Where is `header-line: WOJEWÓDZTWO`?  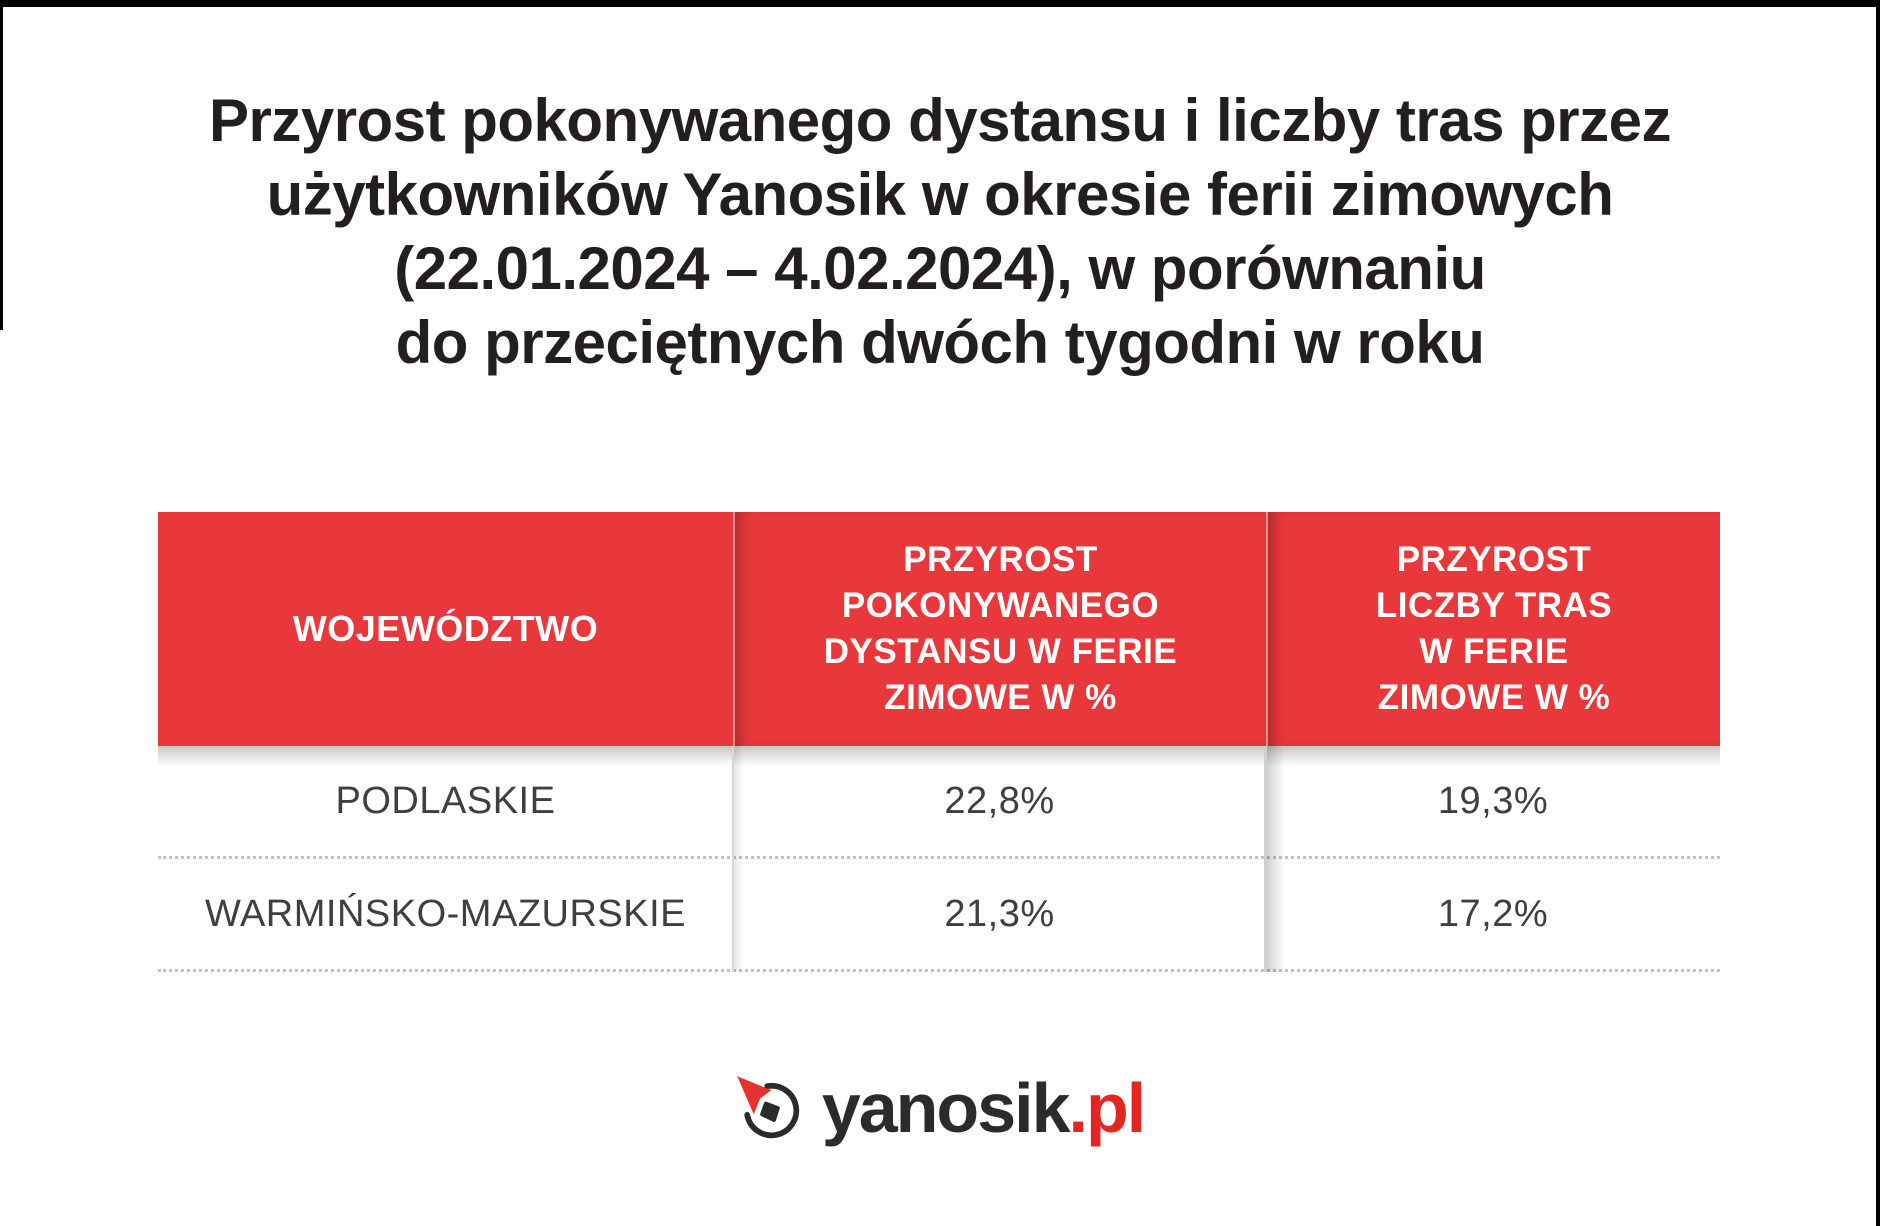 header-line: WOJEWÓDZTWO is located at coordinates (445, 628).